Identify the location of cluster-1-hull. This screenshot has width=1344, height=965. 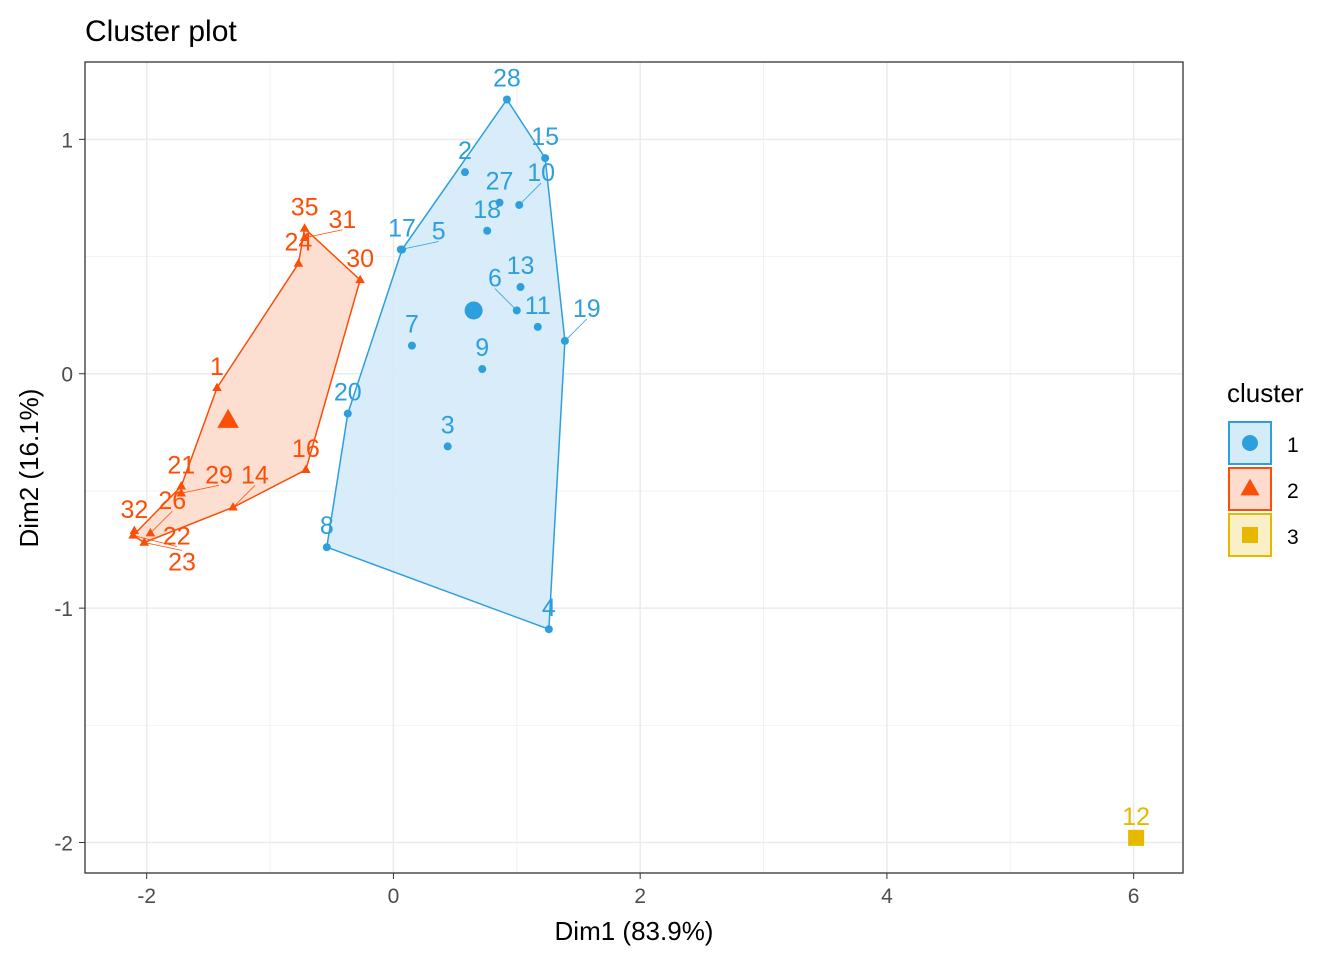
(445, 364).